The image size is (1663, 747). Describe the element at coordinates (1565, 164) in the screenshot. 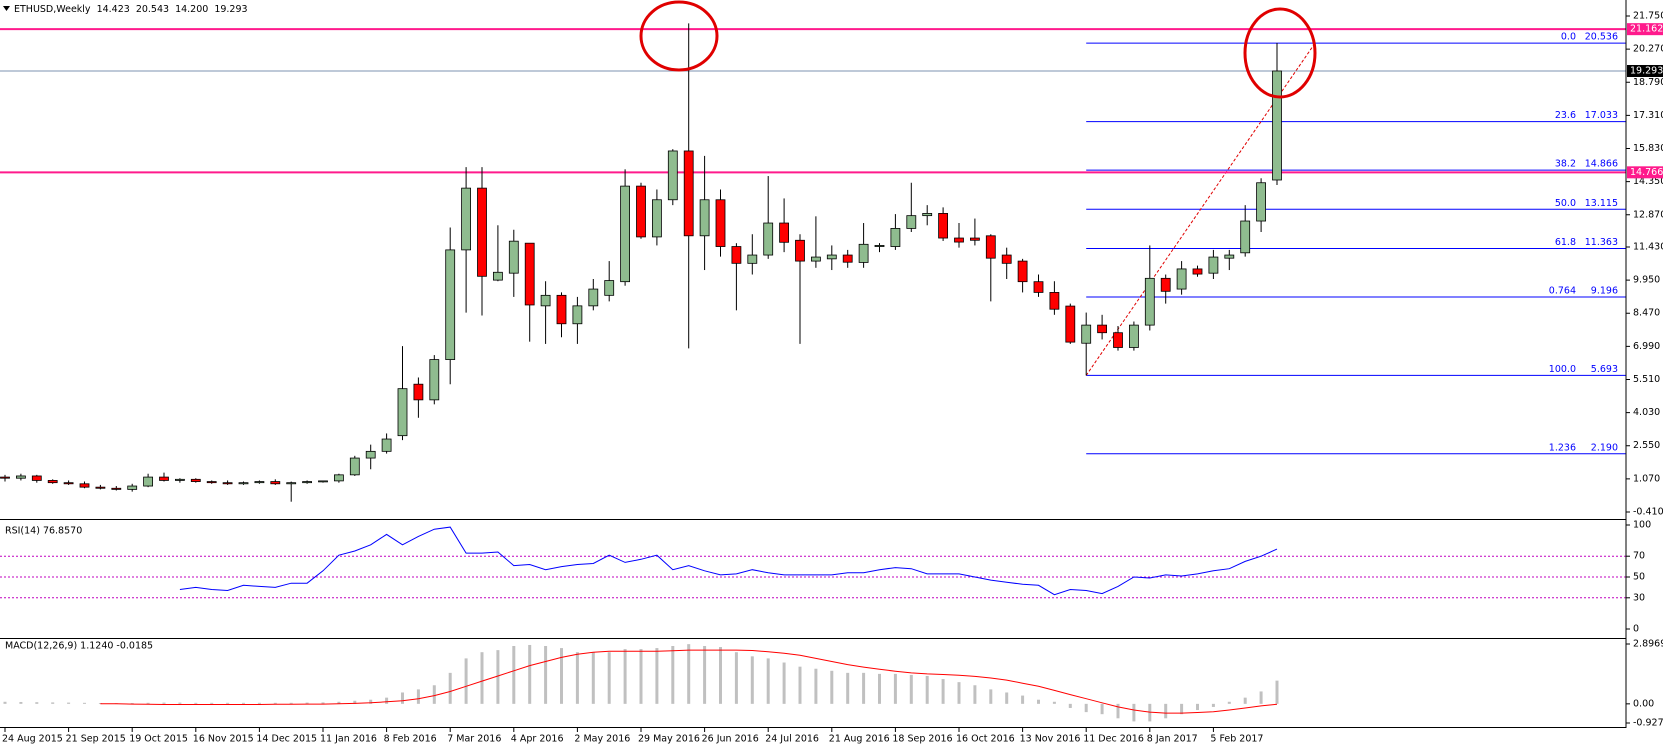

I see `fib-level-label: 38.2` at that location.